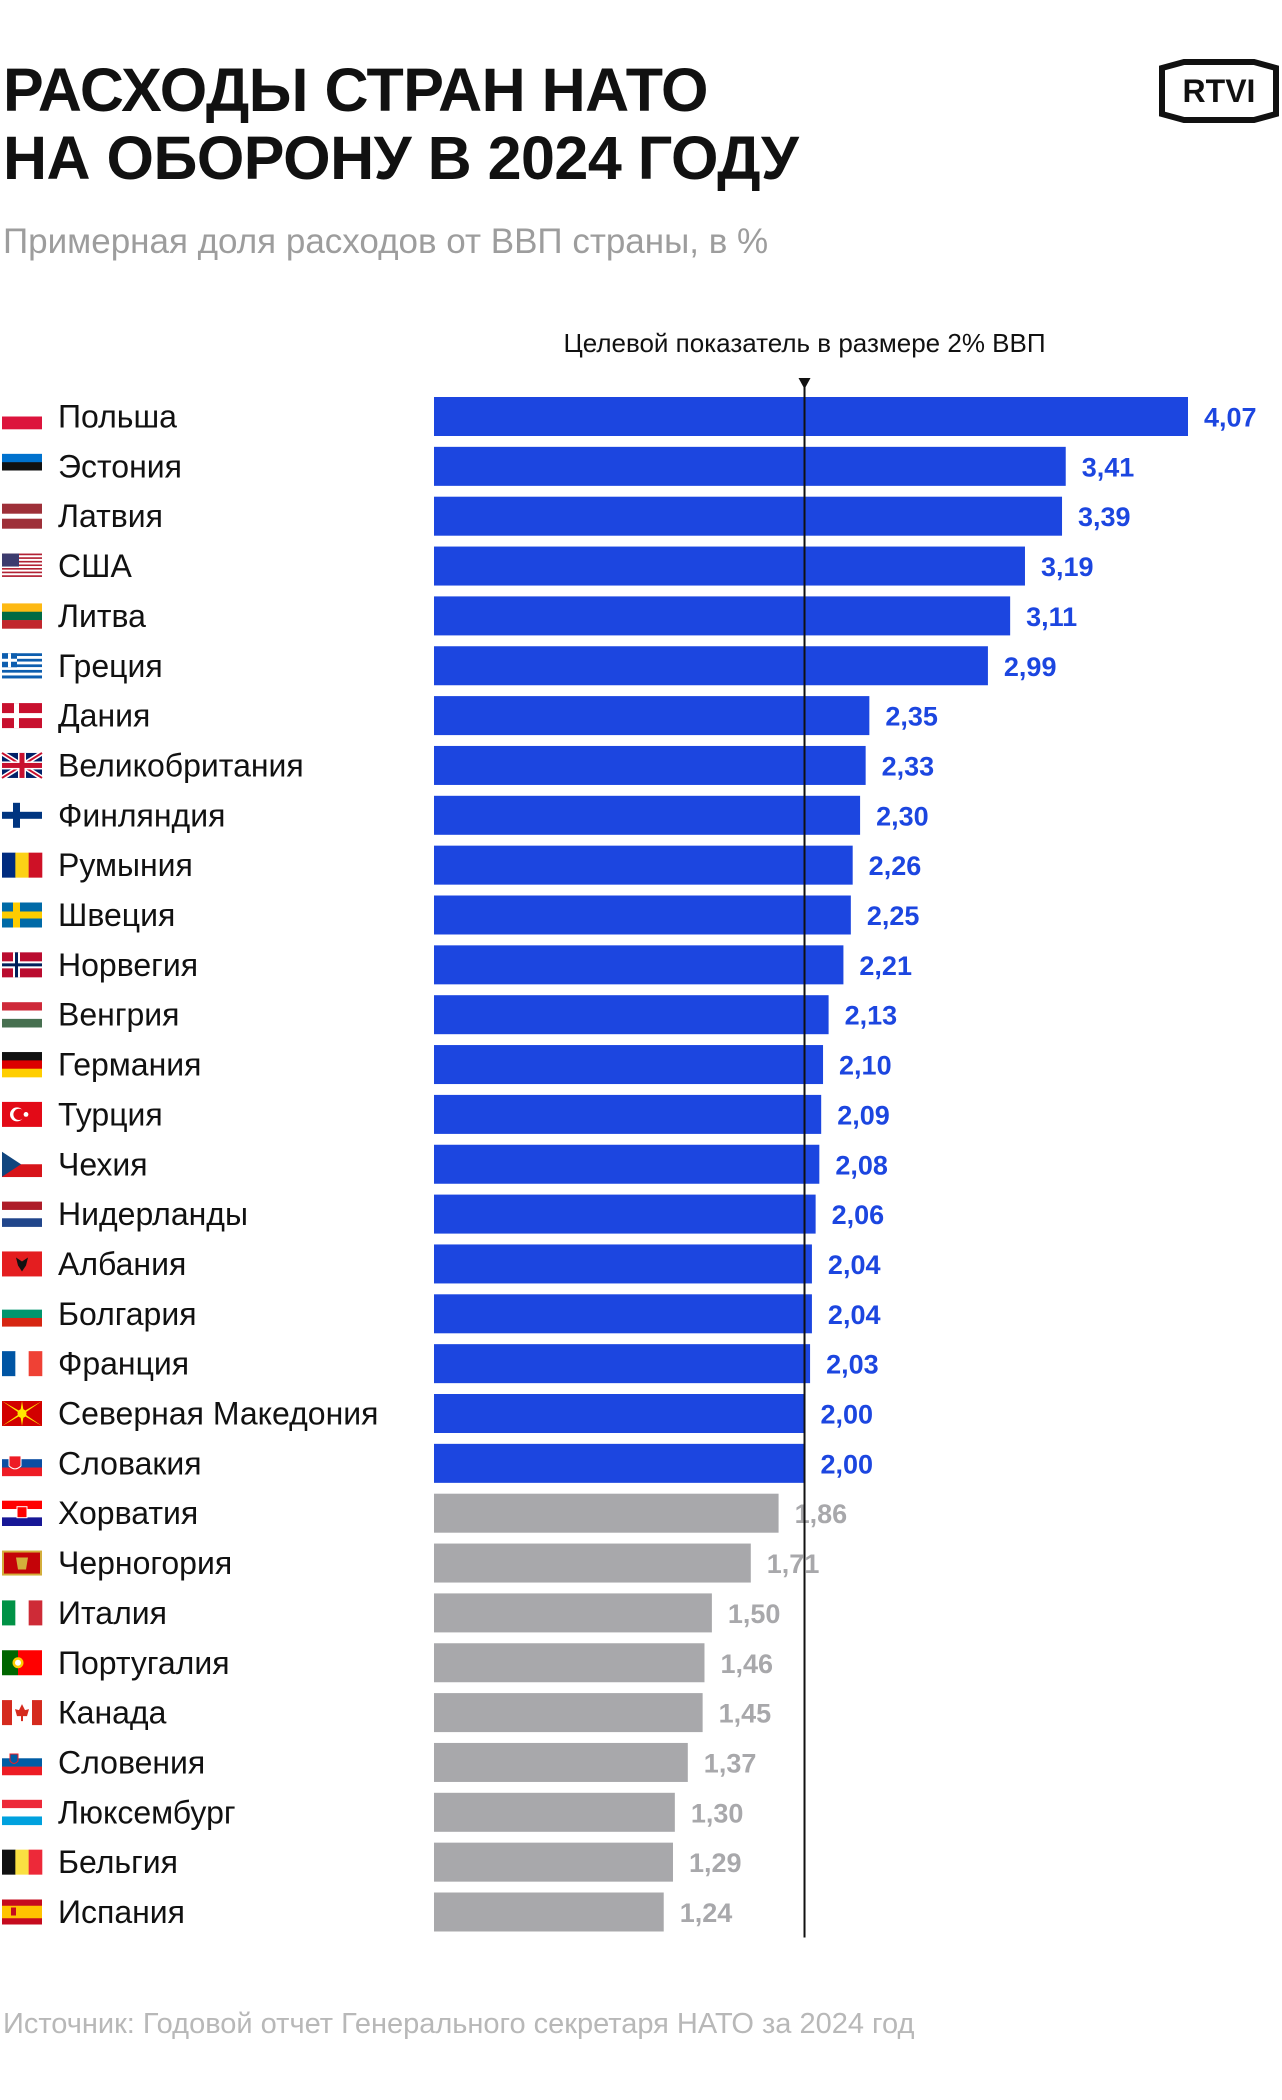 The width and height of the screenshot is (1282, 2100). What do you see at coordinates (717, 1813) in the screenshot?
I see `bar-value-label: 1,30` at bounding box center [717, 1813].